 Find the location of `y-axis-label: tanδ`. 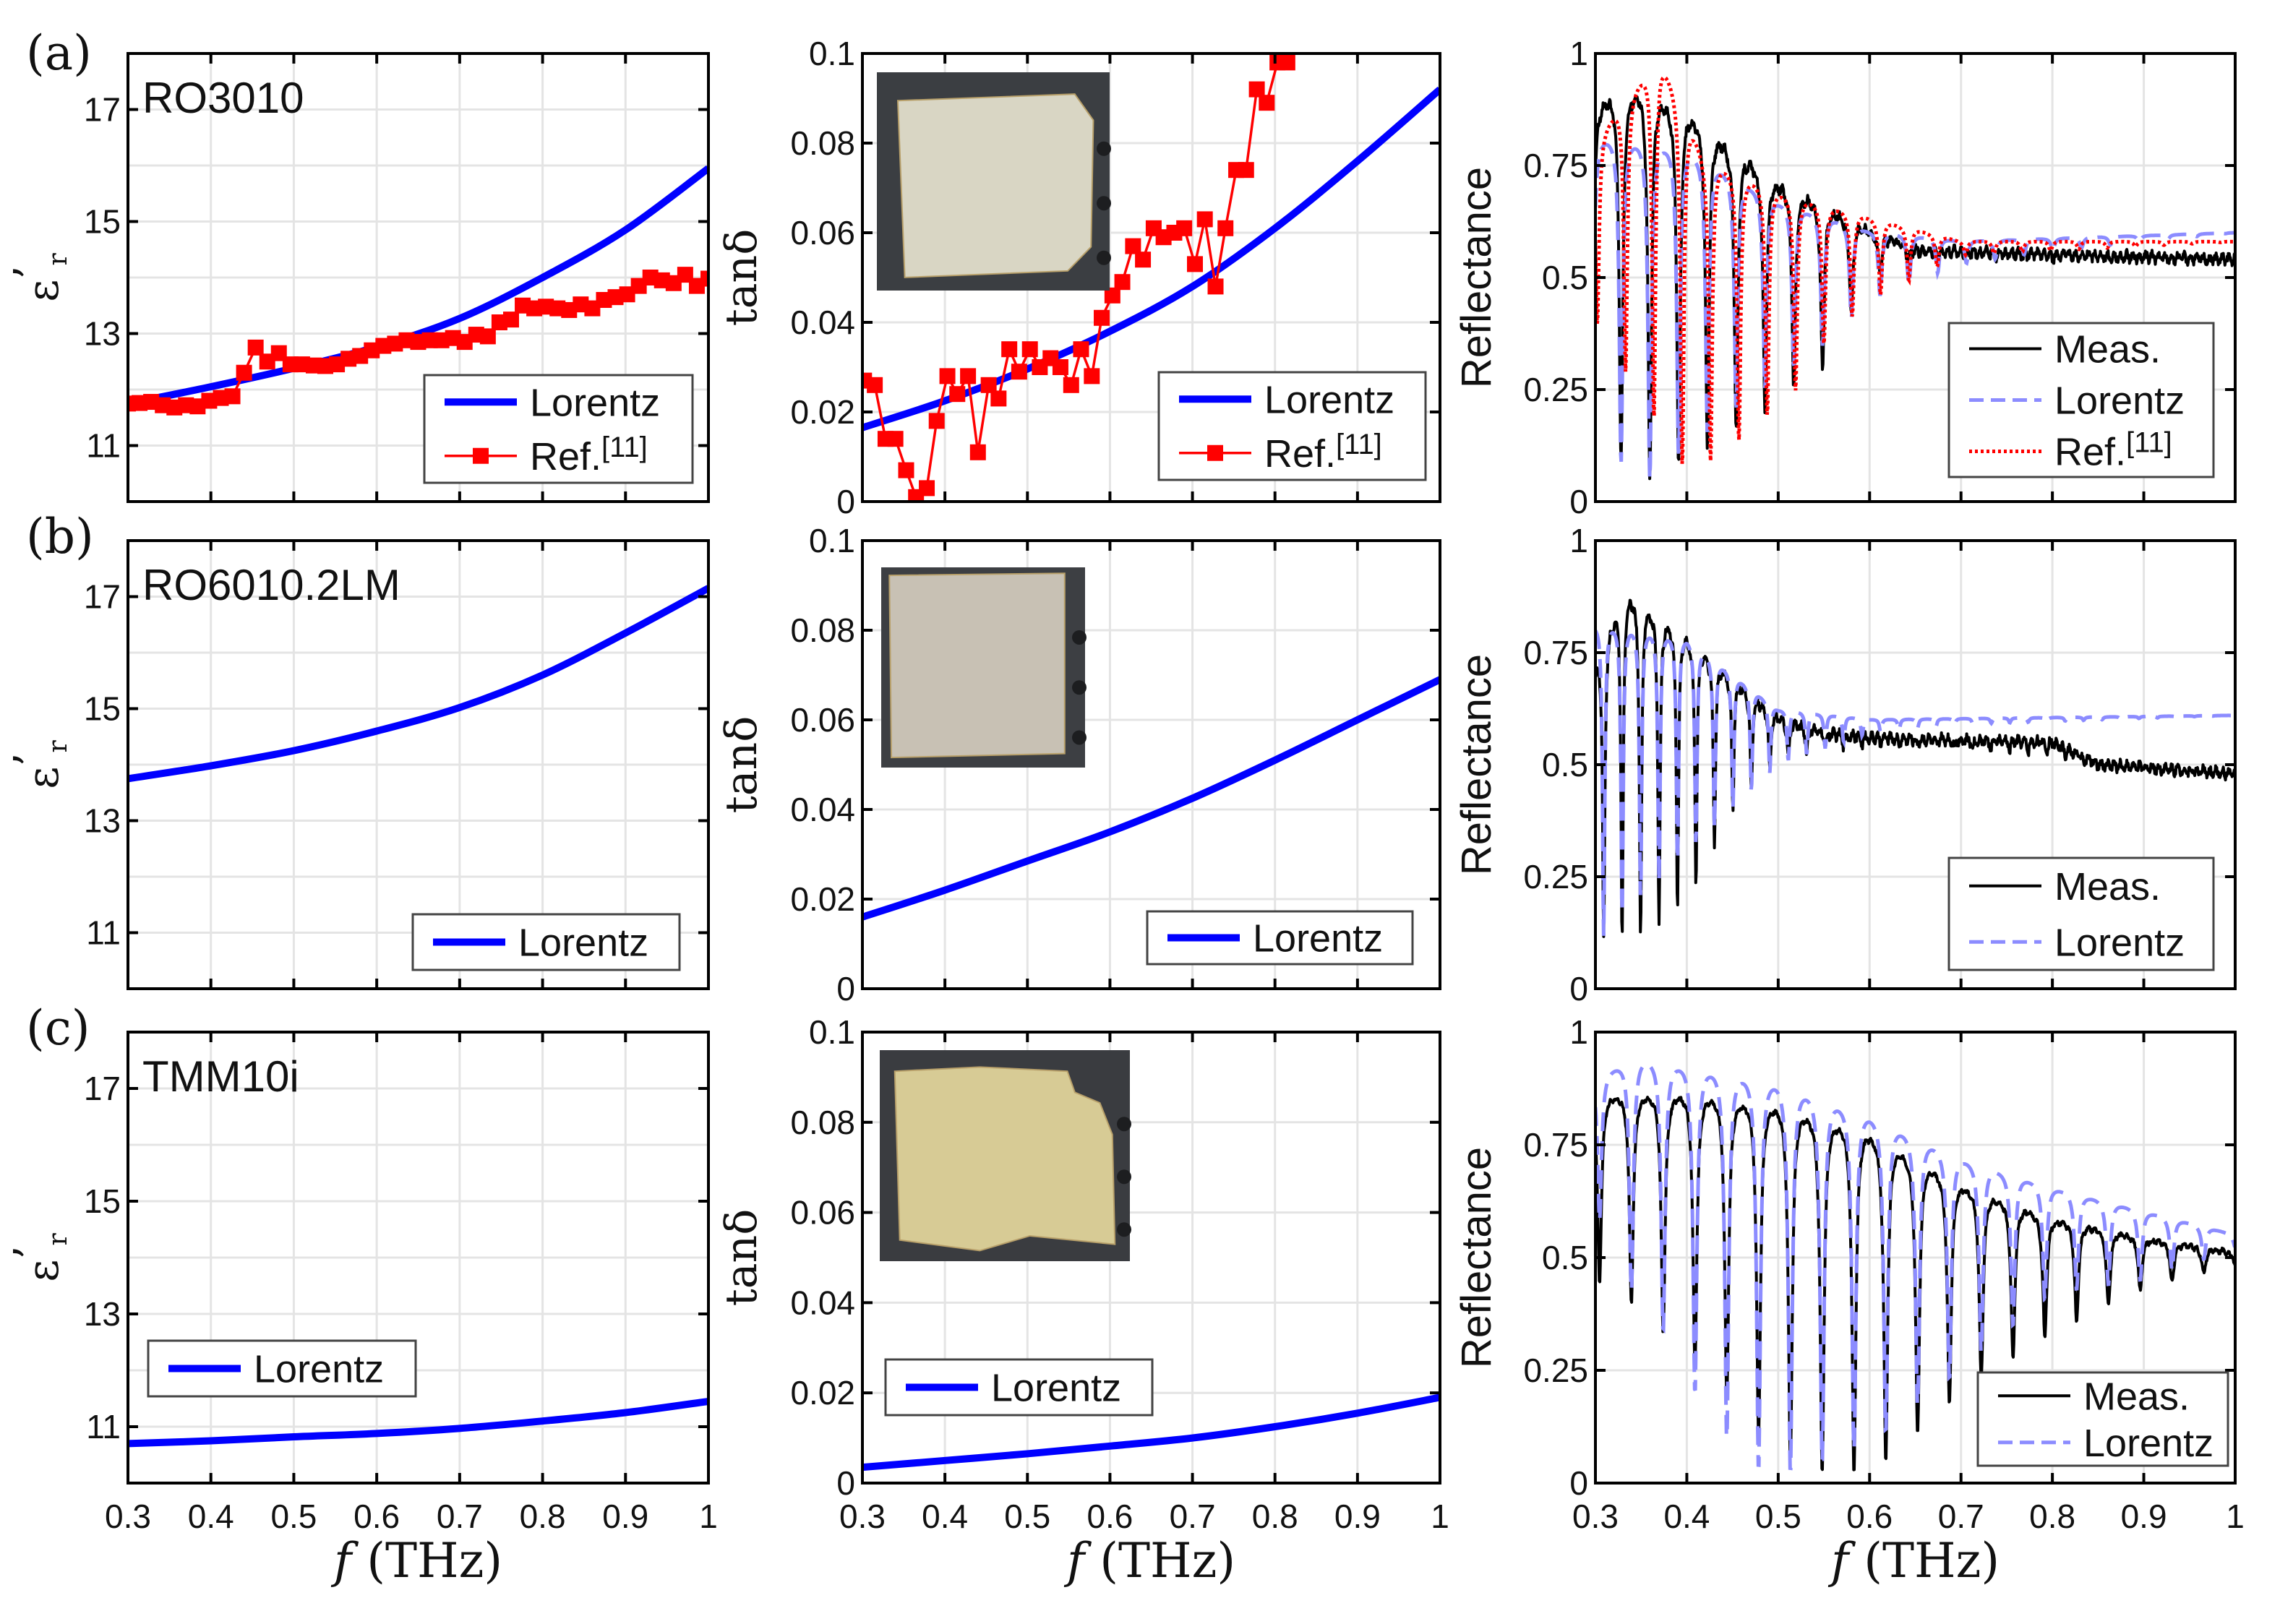

y-axis-label: tanδ is located at coordinates (741, 1258).